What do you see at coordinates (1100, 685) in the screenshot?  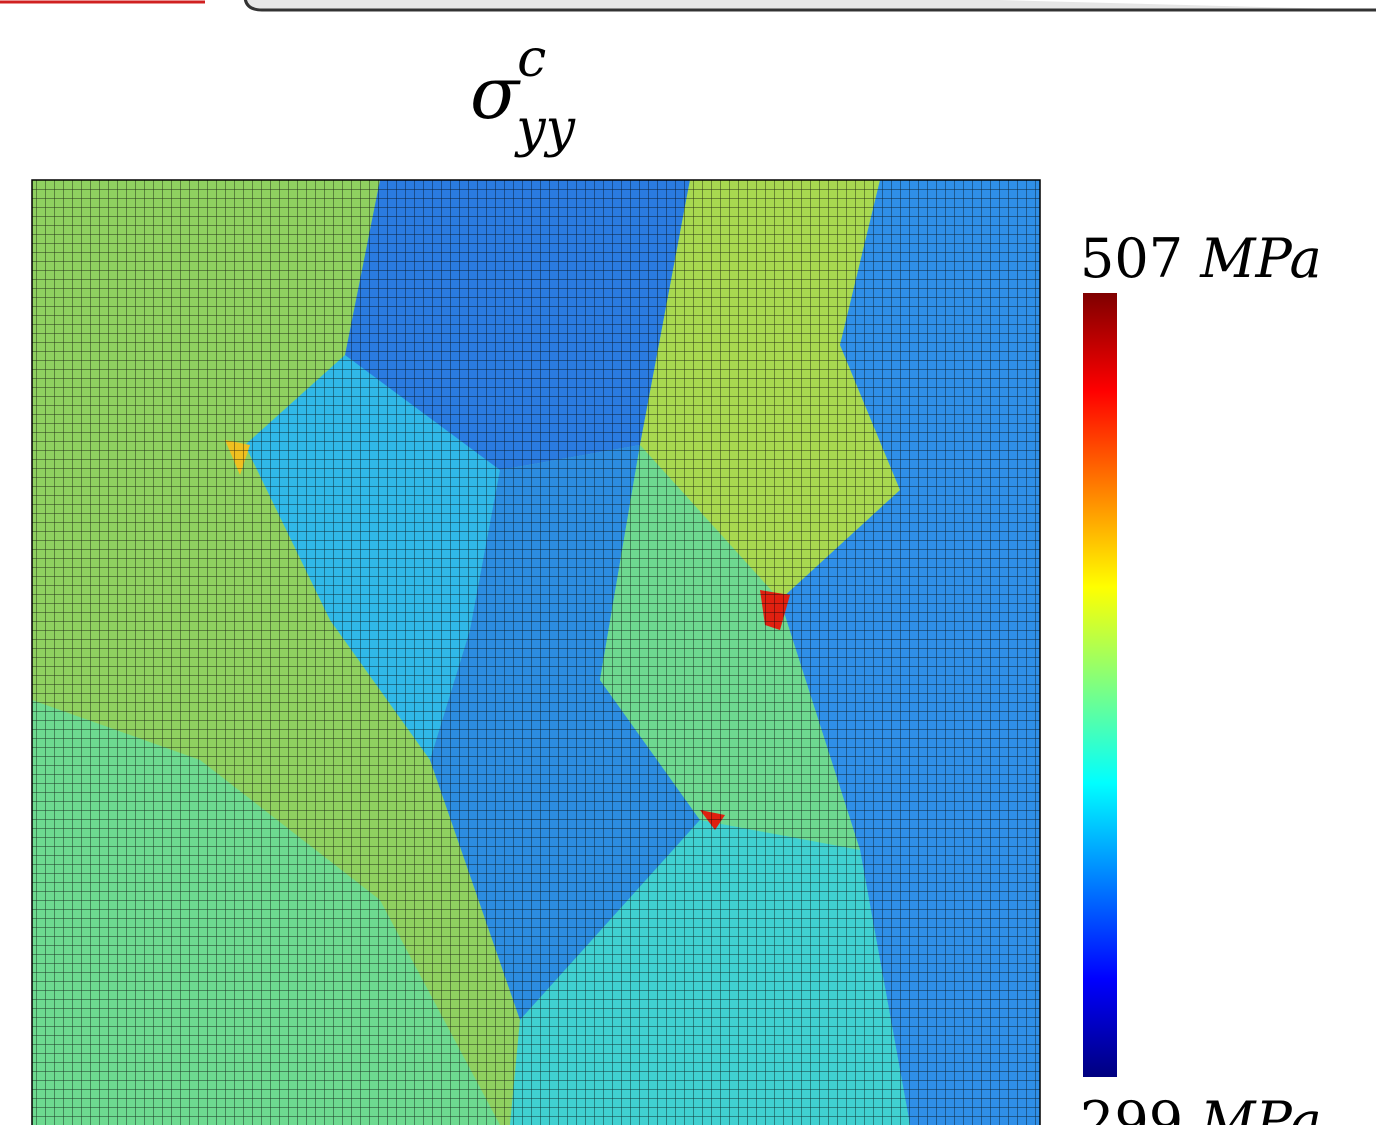 I see `colorbar` at bounding box center [1100, 685].